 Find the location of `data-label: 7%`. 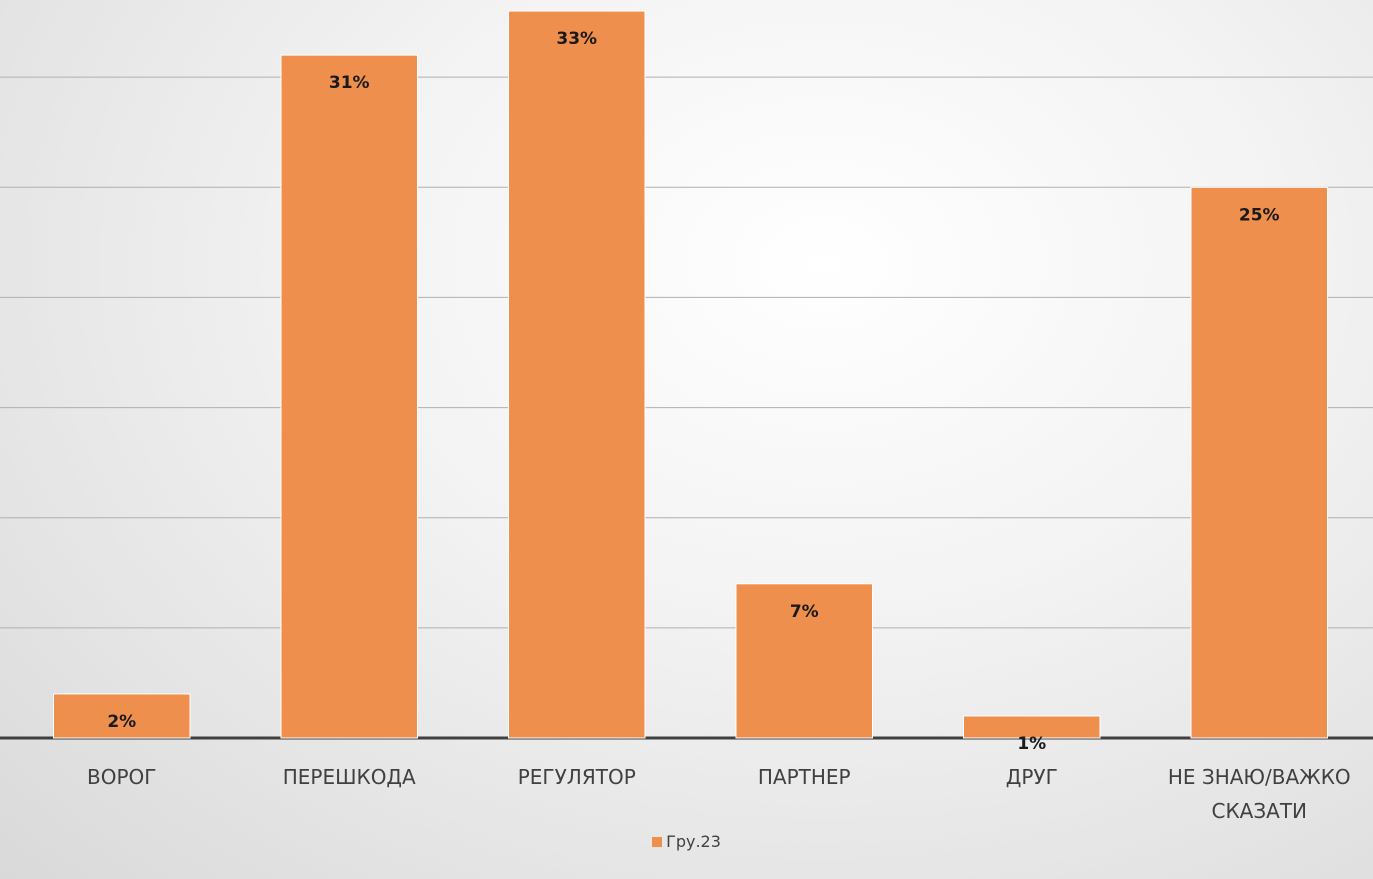

data-label: 7% is located at coordinates (804, 612).